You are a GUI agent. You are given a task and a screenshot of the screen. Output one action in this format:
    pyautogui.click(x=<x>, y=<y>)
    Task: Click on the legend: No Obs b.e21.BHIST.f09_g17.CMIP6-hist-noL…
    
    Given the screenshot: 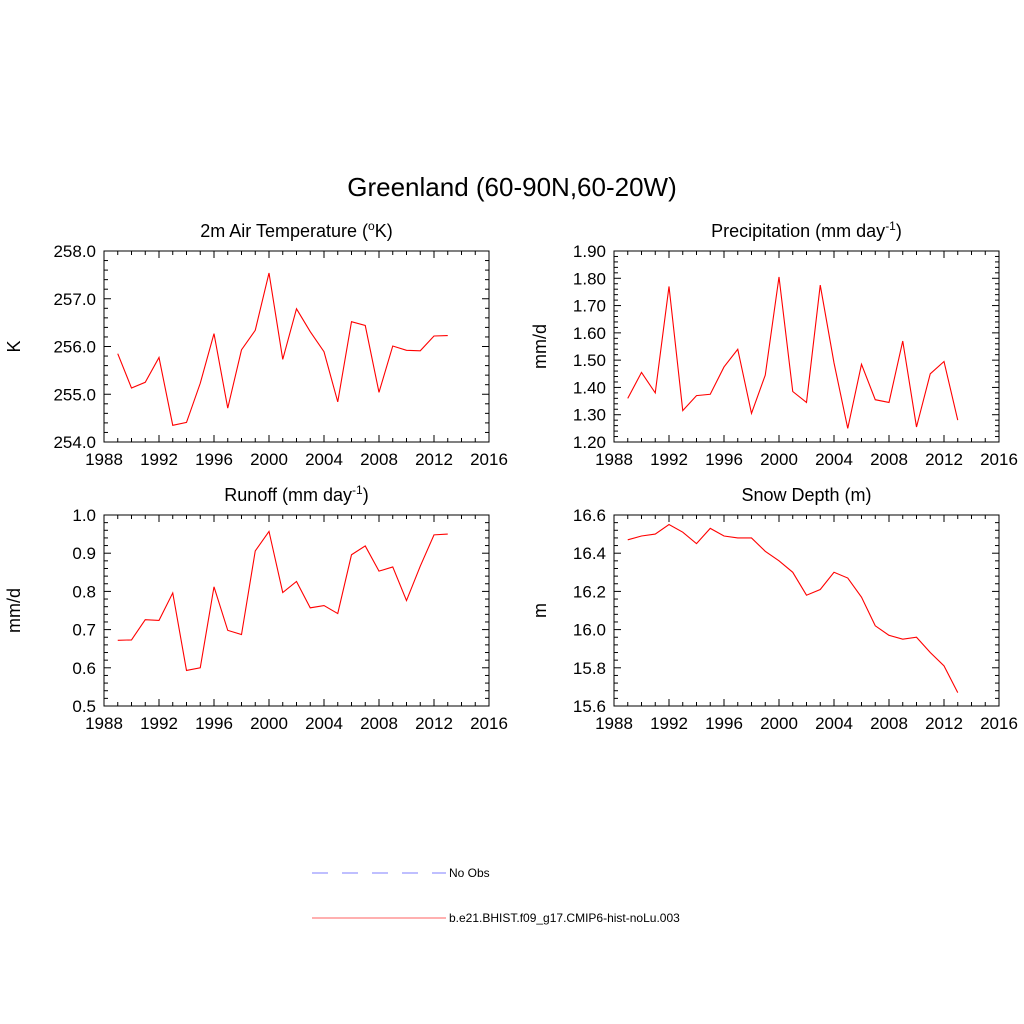 What is the action you would take?
    pyautogui.click(x=496, y=895)
    